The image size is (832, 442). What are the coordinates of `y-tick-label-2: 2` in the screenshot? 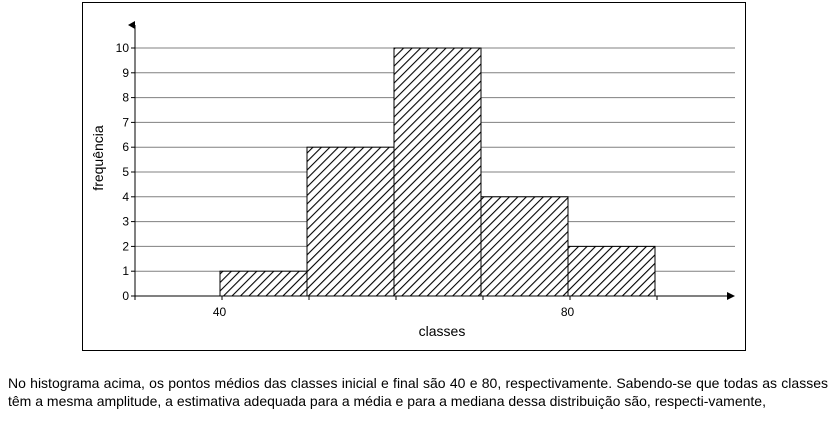 It's located at (125, 246).